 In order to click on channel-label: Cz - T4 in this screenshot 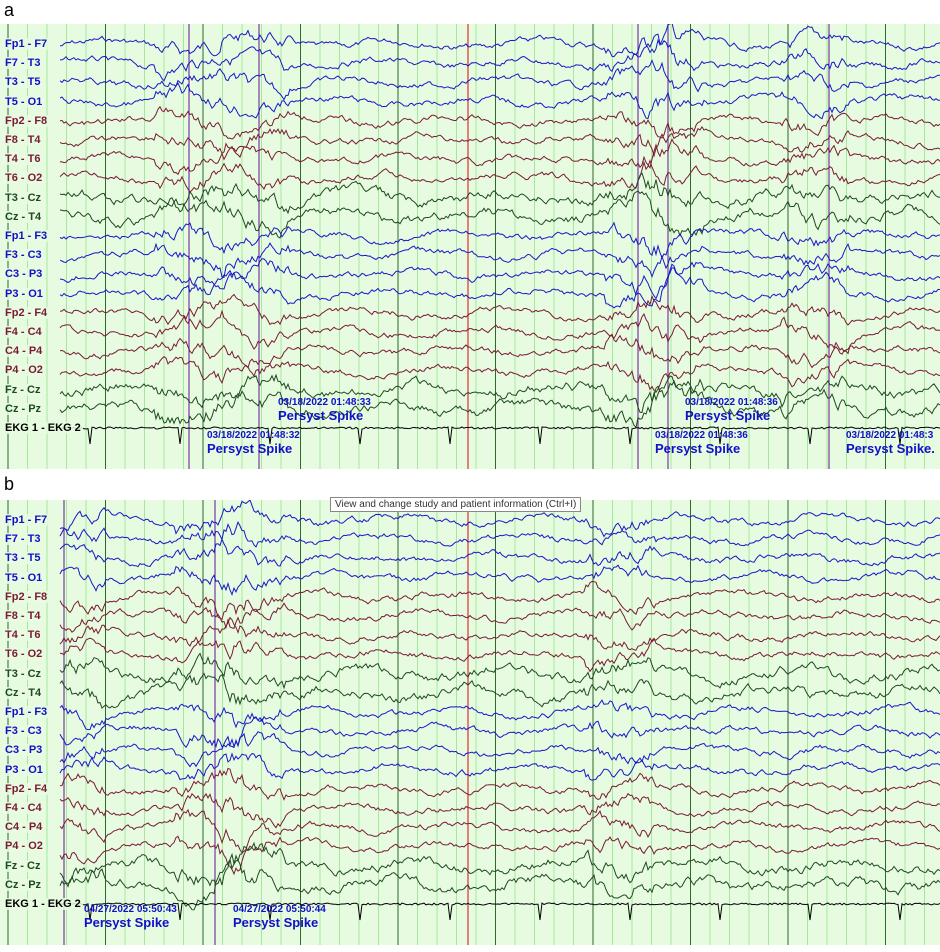, I will do `click(23, 692)`.